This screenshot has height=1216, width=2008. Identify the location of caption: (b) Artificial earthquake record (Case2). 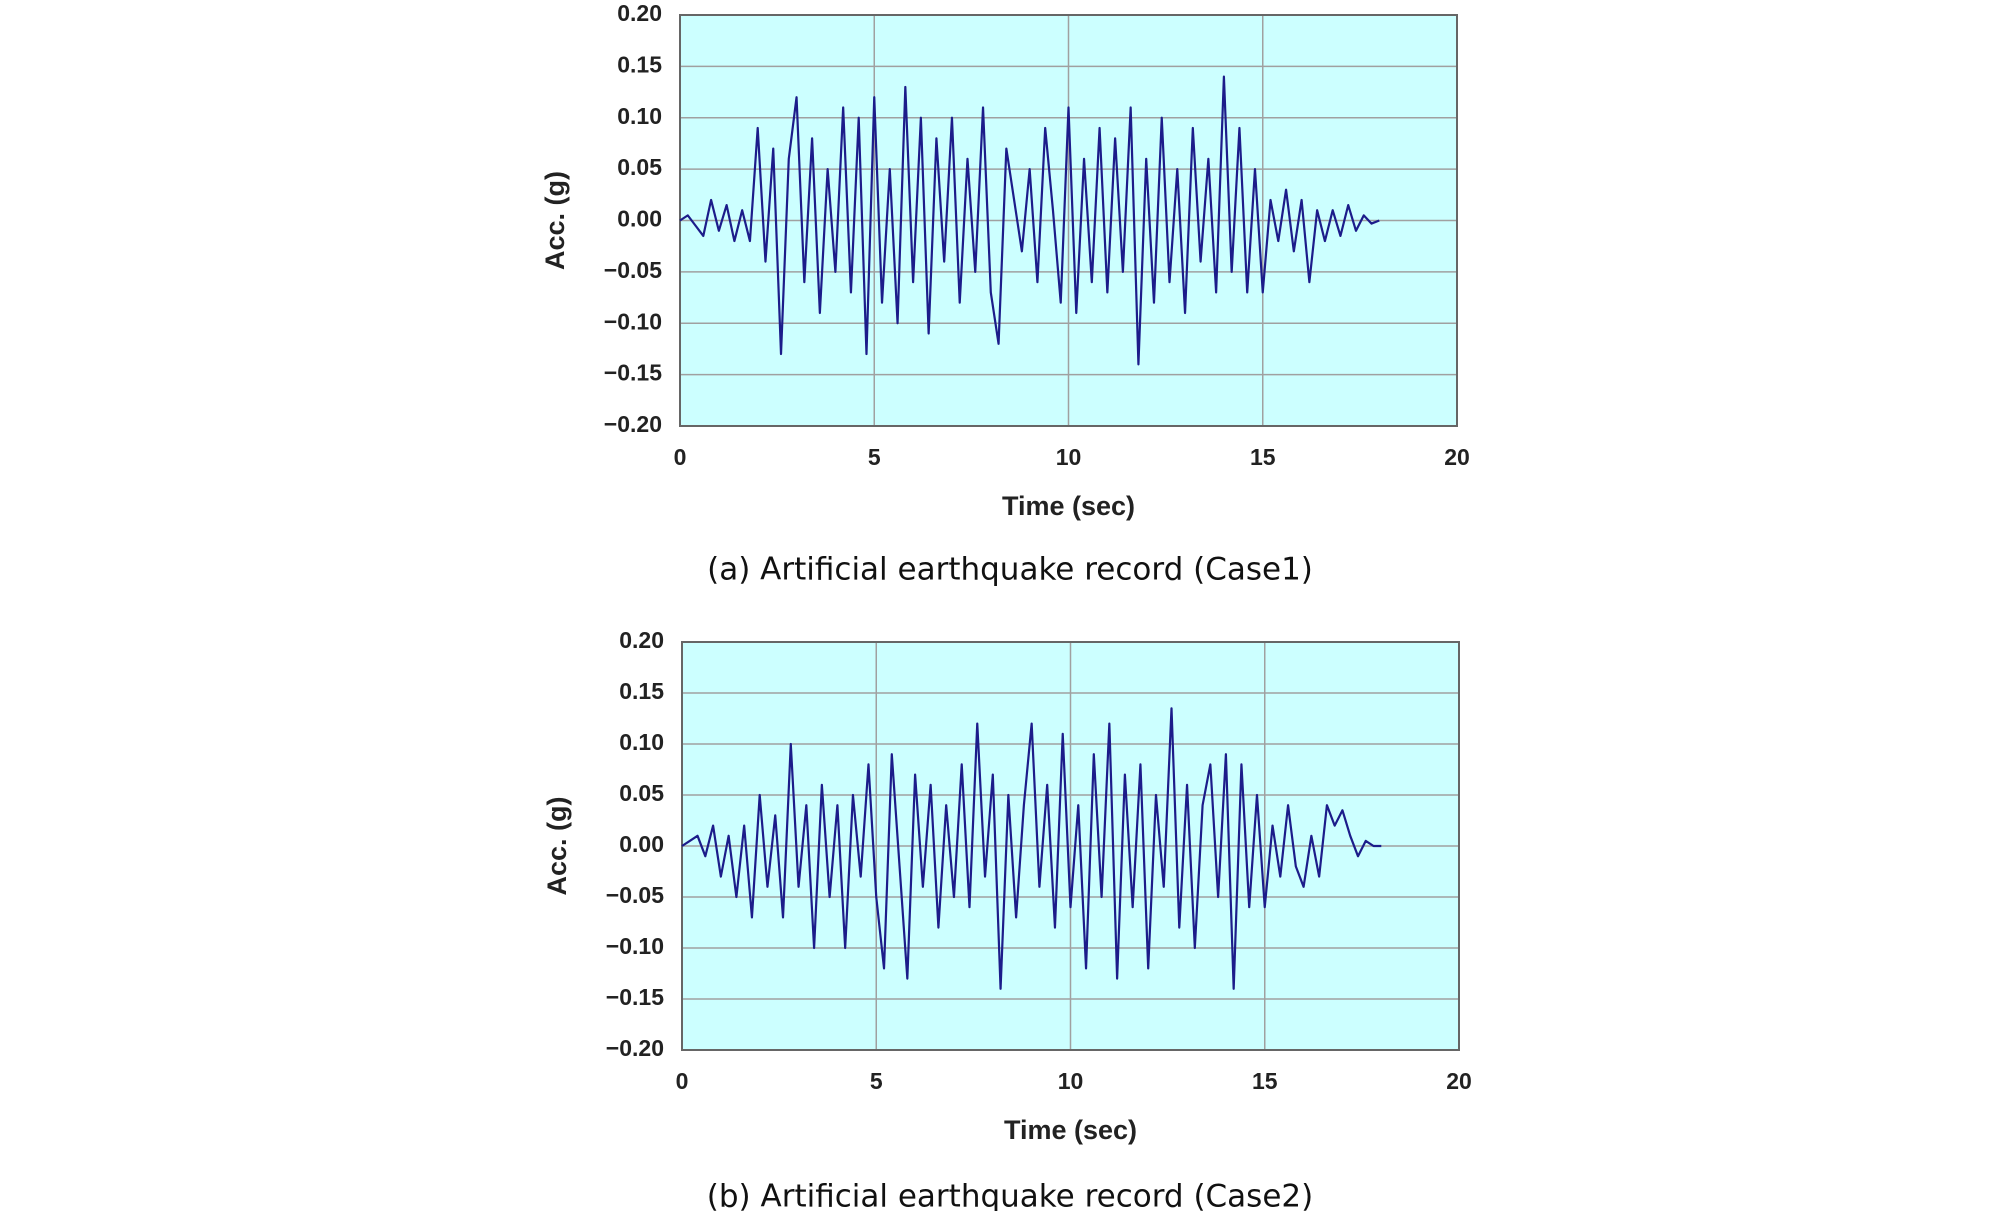
(1010, 1195).